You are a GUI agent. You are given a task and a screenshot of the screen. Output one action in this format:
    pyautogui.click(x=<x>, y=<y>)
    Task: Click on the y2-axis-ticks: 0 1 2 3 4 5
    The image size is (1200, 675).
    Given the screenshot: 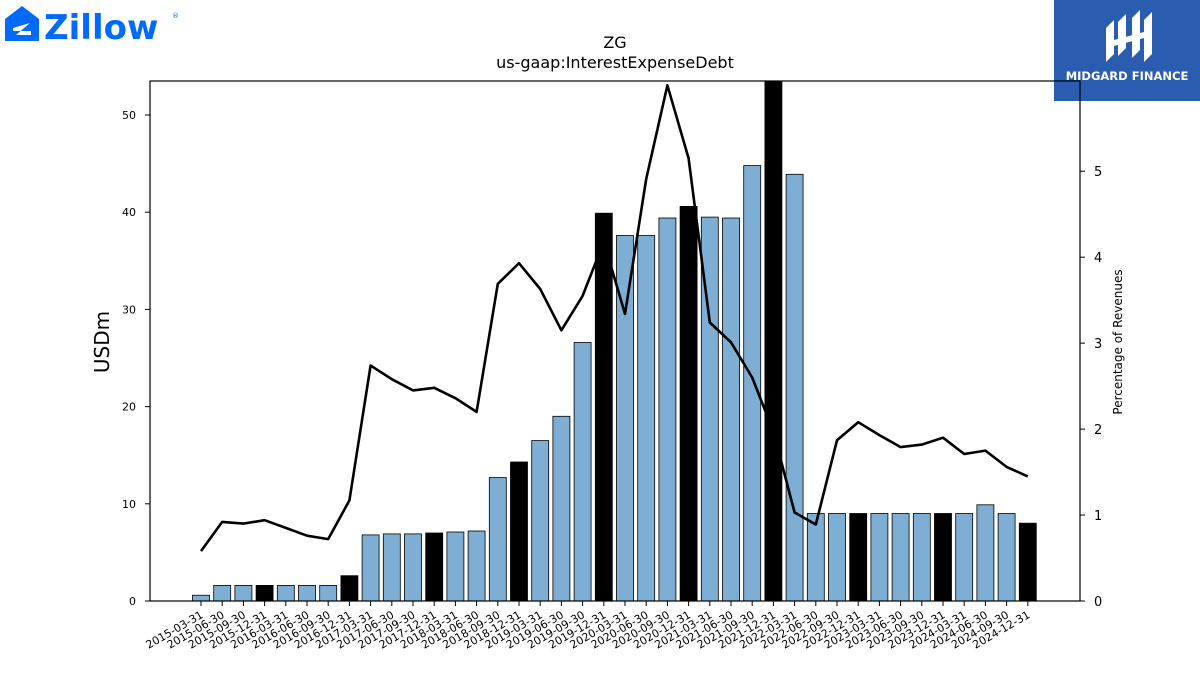 What is the action you would take?
    pyautogui.click(x=1091, y=387)
    